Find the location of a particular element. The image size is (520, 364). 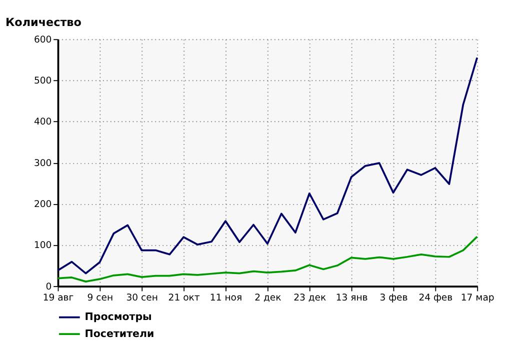

x-tick-label: 13 янв is located at coordinates (352, 298).